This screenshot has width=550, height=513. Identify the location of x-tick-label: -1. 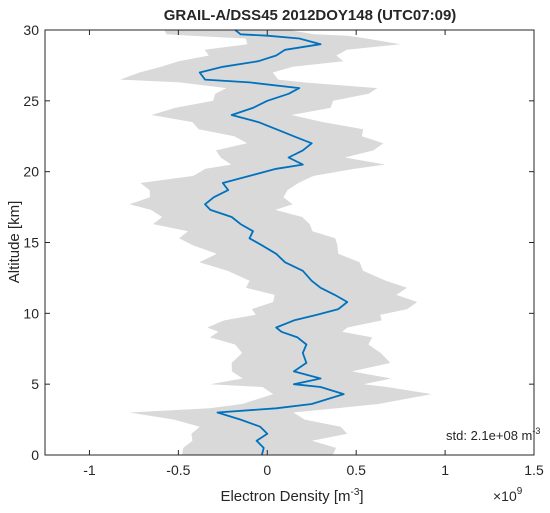
(89, 470).